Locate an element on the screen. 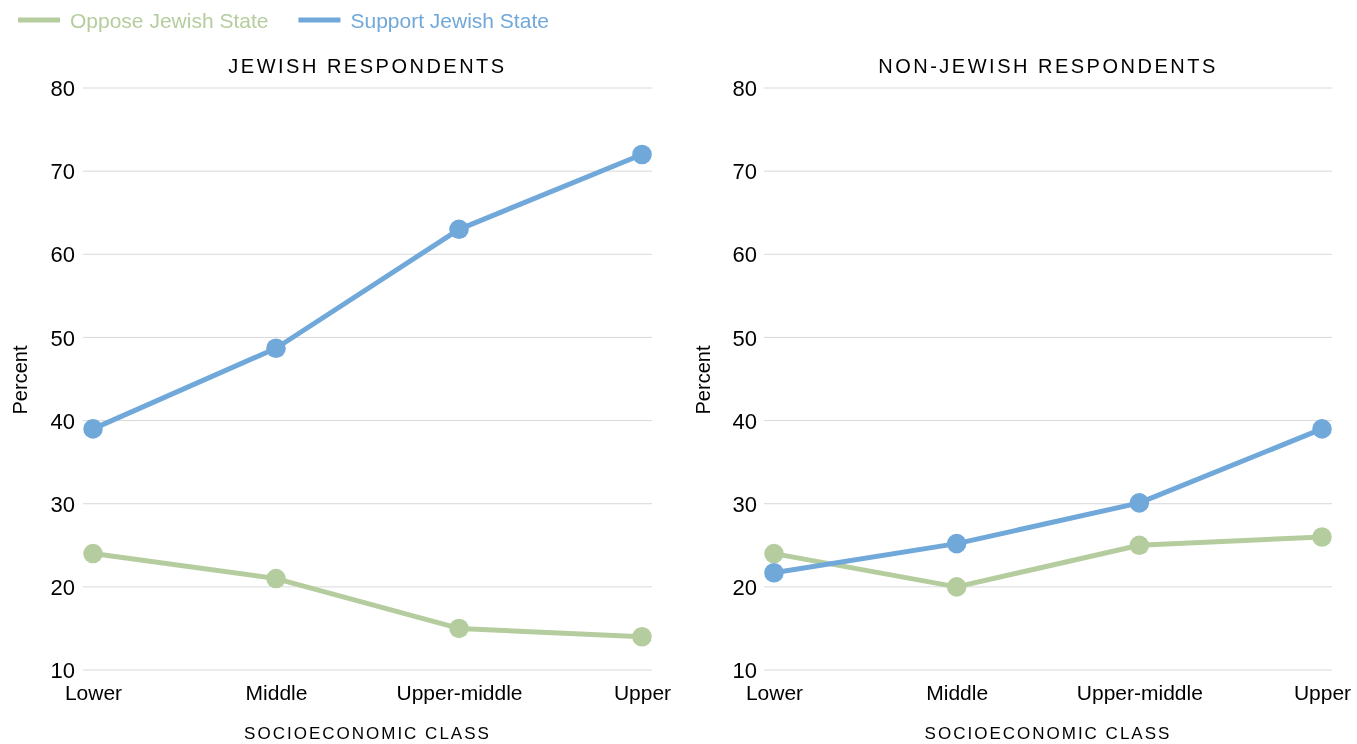  legend-label: Oppose Jewish State is located at coordinates (169, 20).